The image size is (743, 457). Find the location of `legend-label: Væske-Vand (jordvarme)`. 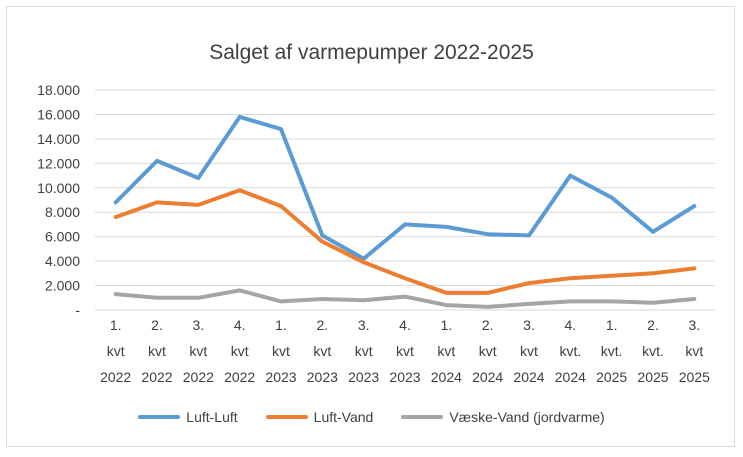

legend-label: Væske-Vand (jordvarme) is located at coordinates (527, 417).